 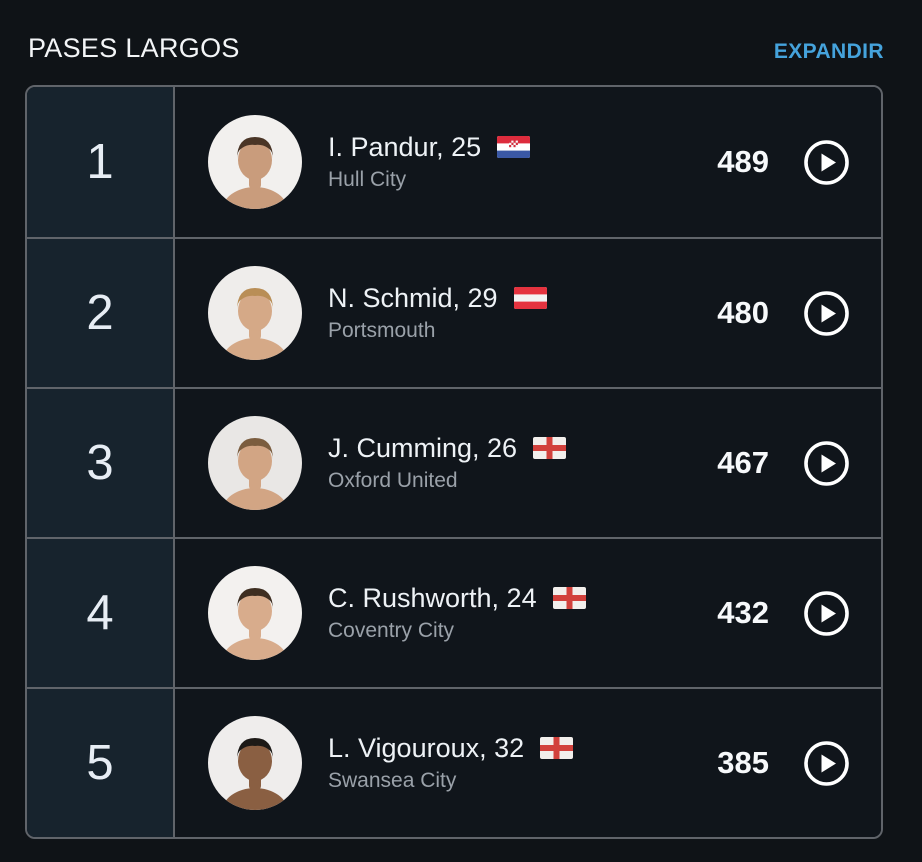 I want to click on player-info: C. Rushworth, 24 Coventry City, so click(x=513, y=613).